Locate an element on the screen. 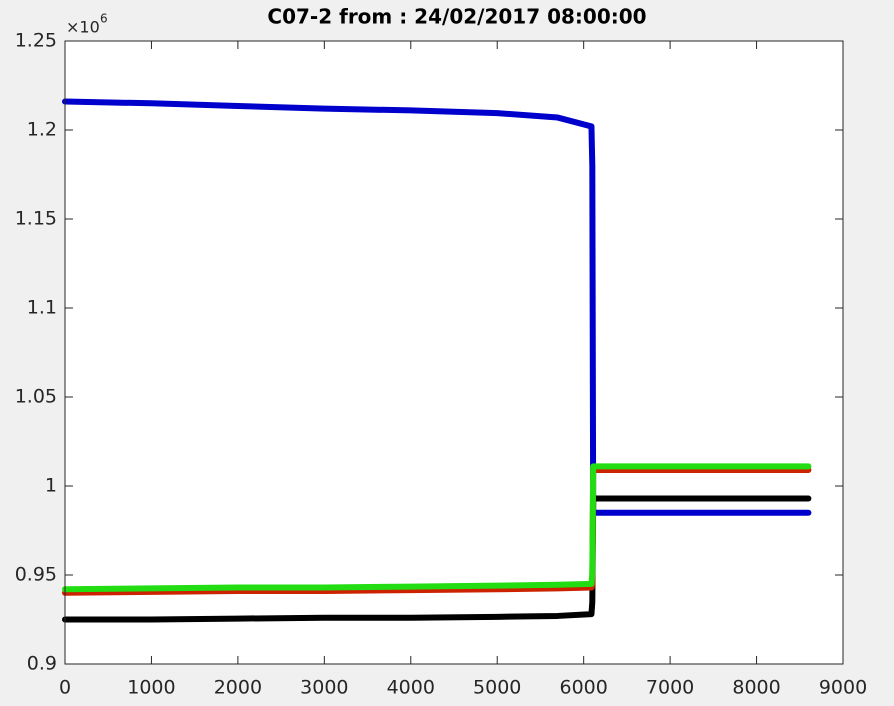 This screenshot has width=894, height=706. y-tick-label: 0.9 is located at coordinates (42, 664).